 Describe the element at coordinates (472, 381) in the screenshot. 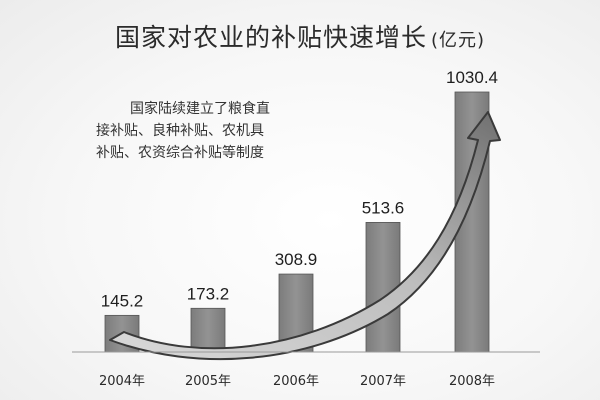

I see `x-tick-label-4: 2008年` at that location.